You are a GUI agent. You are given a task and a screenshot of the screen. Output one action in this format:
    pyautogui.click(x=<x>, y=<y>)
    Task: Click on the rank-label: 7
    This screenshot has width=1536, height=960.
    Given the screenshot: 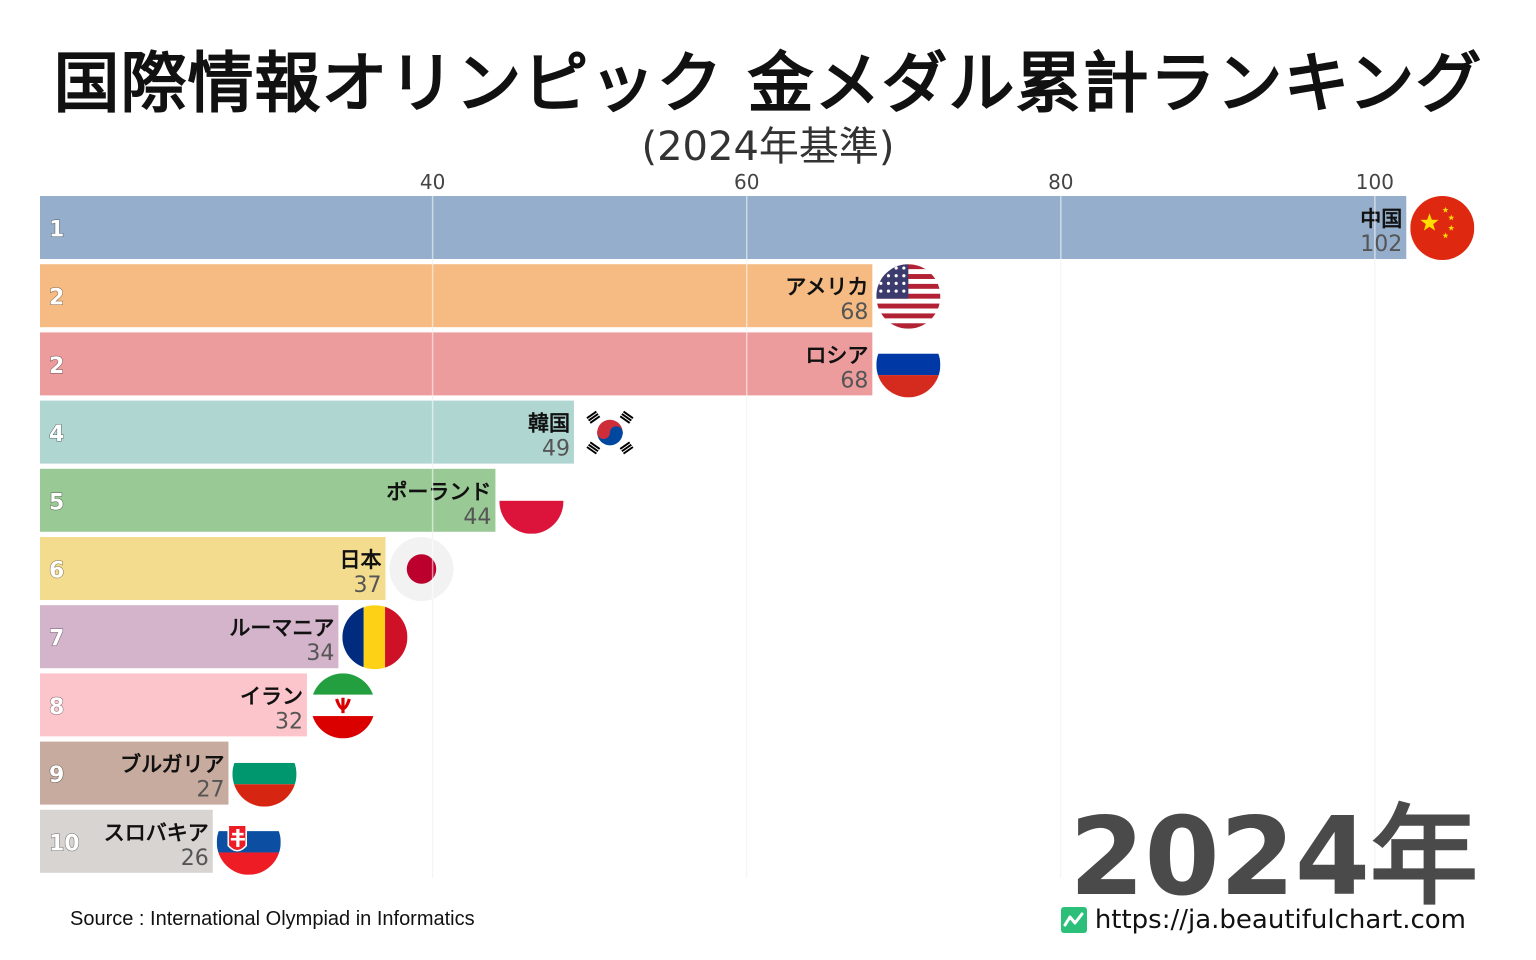 What is the action you would take?
    pyautogui.click(x=56, y=639)
    